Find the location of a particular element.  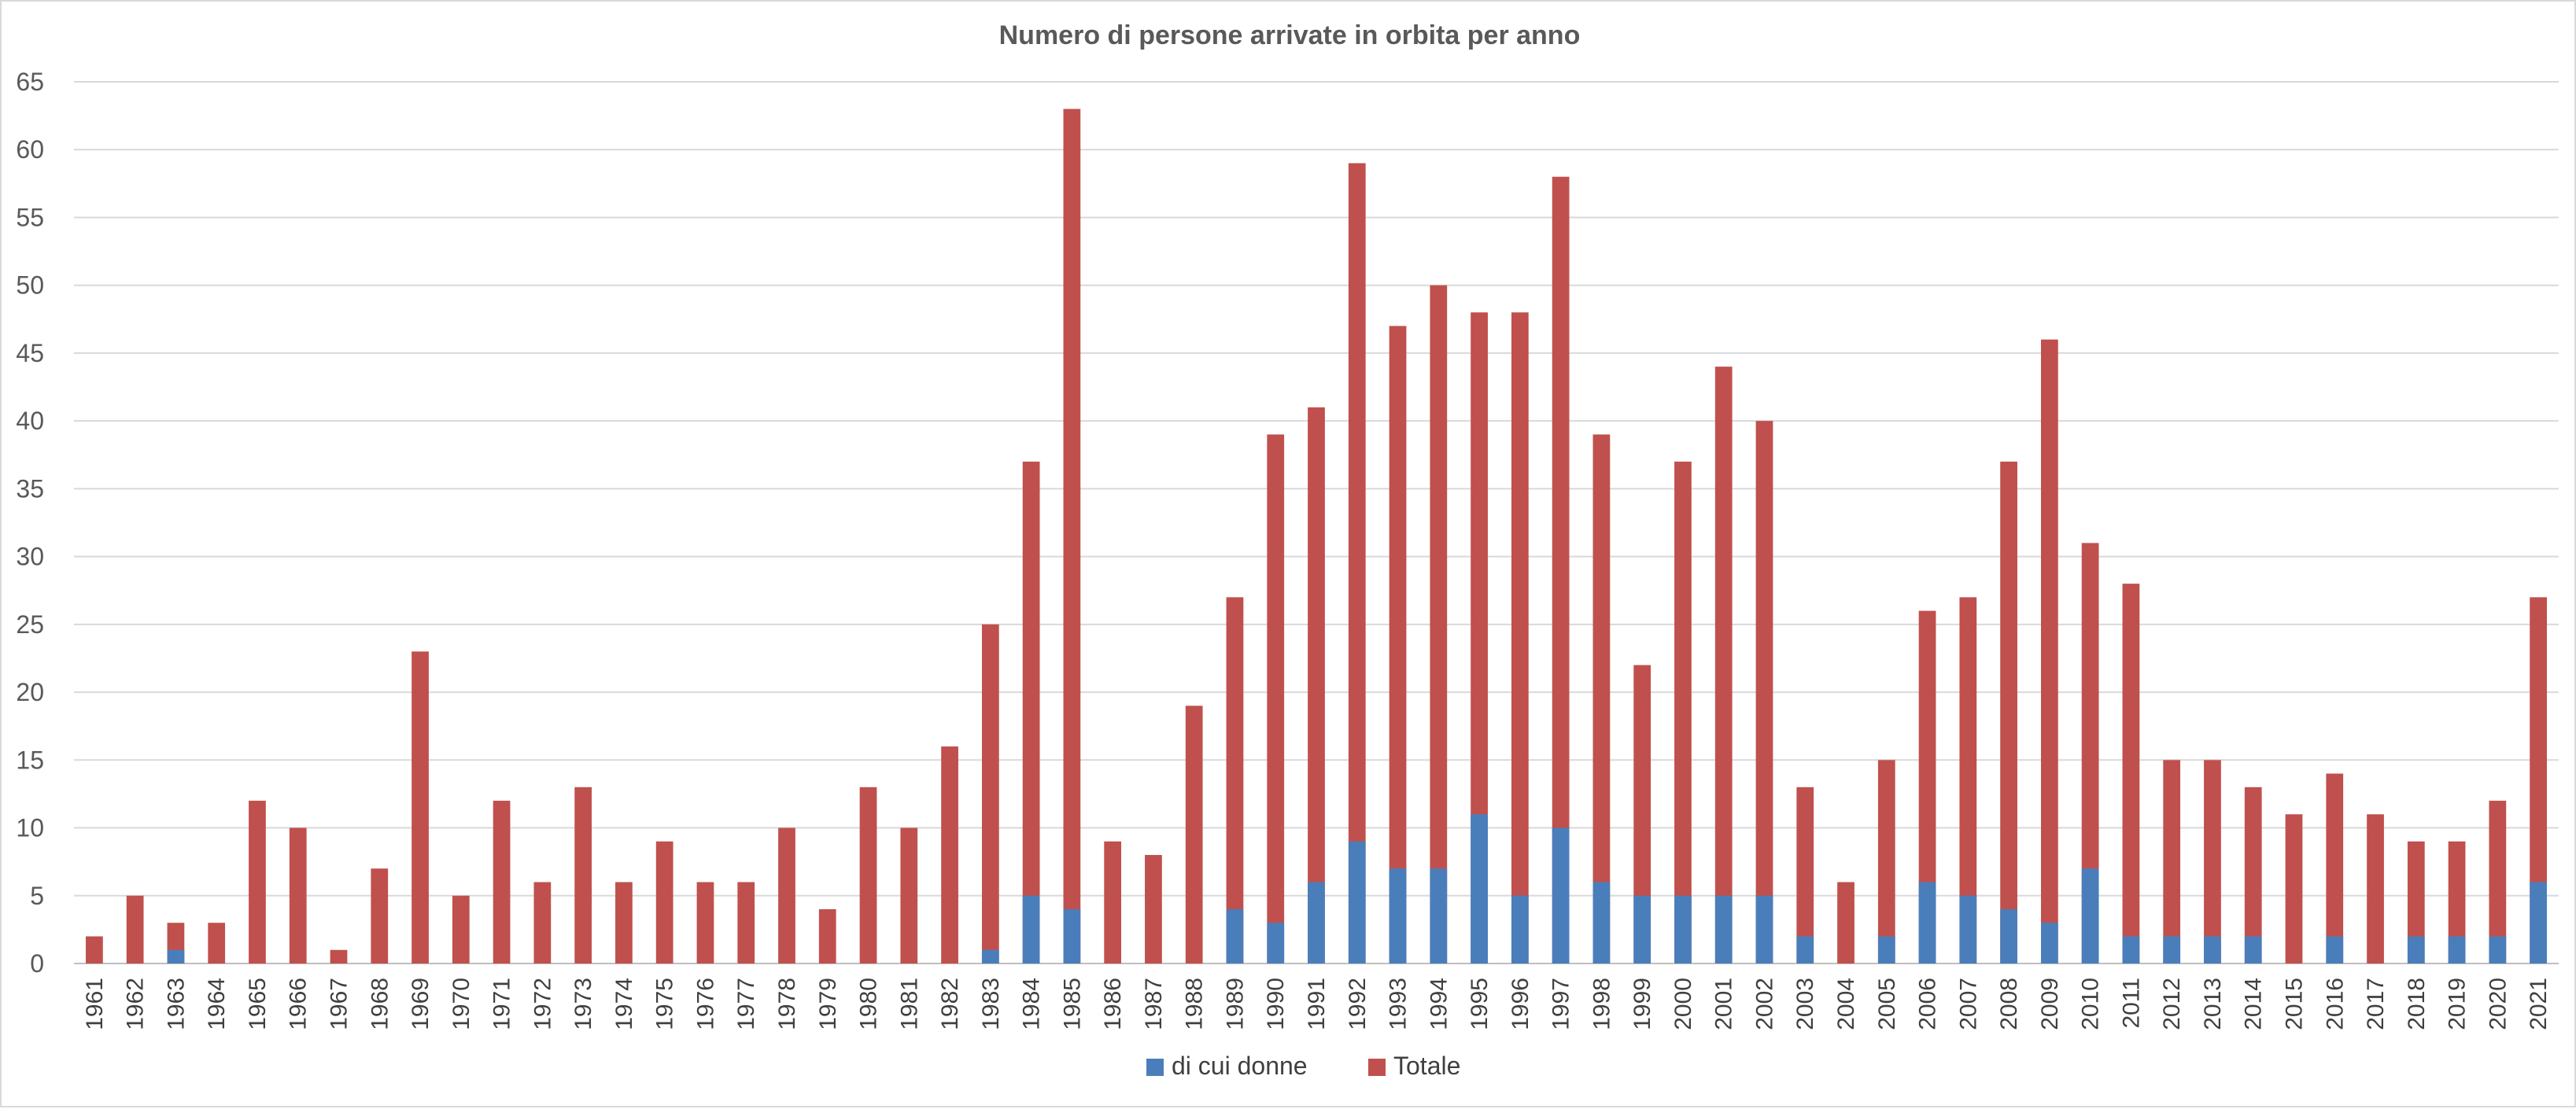

bar-totale-1962 is located at coordinates (135, 929).